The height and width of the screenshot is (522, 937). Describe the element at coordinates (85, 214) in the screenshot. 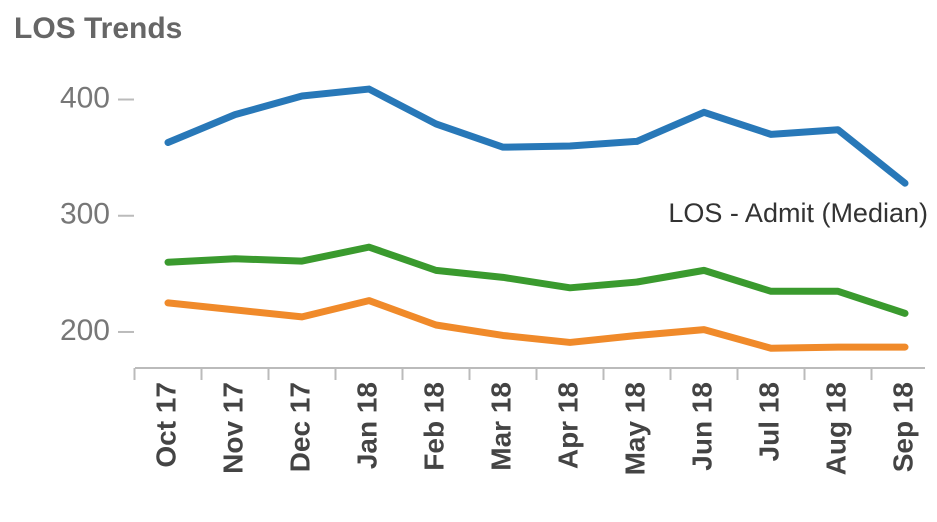

I see `y-tick-label: 300` at that location.